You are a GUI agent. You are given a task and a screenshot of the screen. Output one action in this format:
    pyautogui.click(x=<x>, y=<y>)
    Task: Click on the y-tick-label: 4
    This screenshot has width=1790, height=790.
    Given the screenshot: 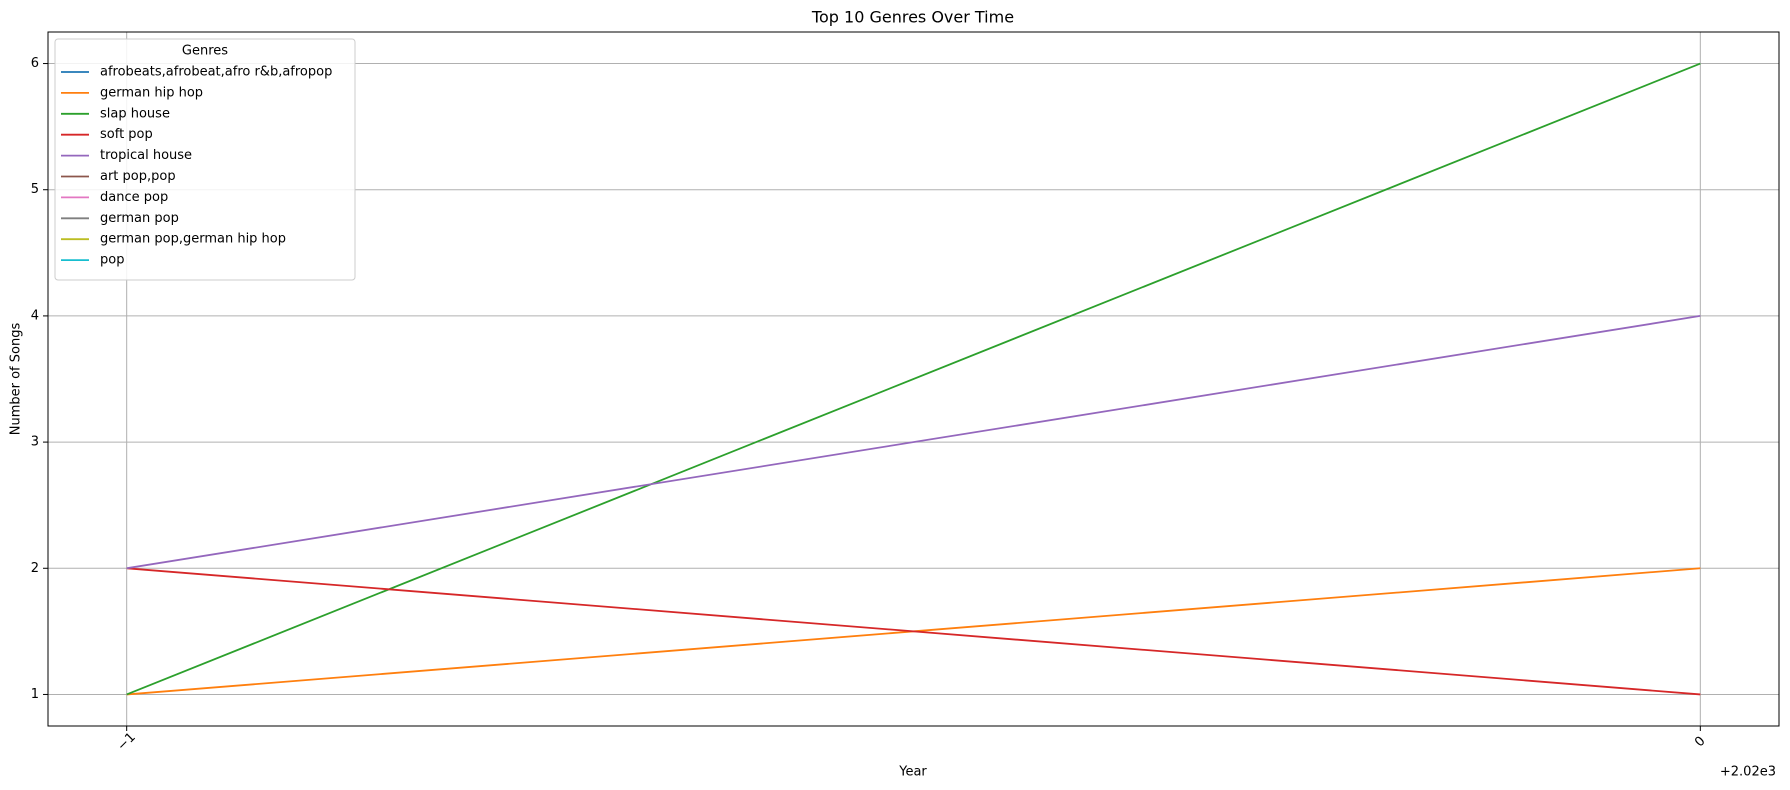 What is the action you would take?
    pyautogui.click(x=35, y=315)
    